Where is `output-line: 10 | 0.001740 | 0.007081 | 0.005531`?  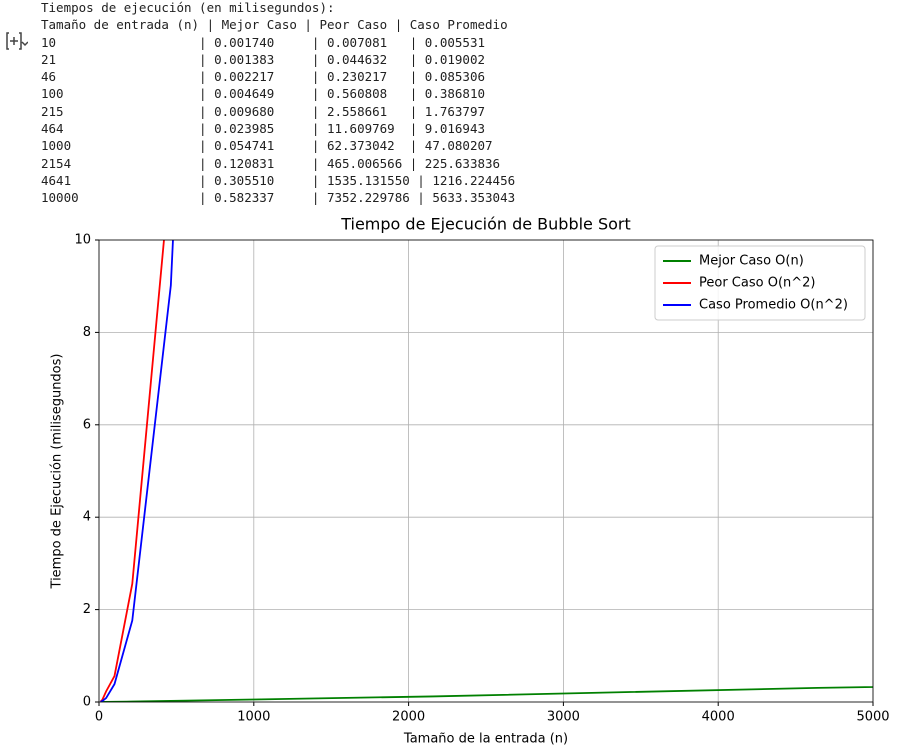
output-line: 10 | 0.001740 | 0.007081 | 0.005531 is located at coordinates (263, 42).